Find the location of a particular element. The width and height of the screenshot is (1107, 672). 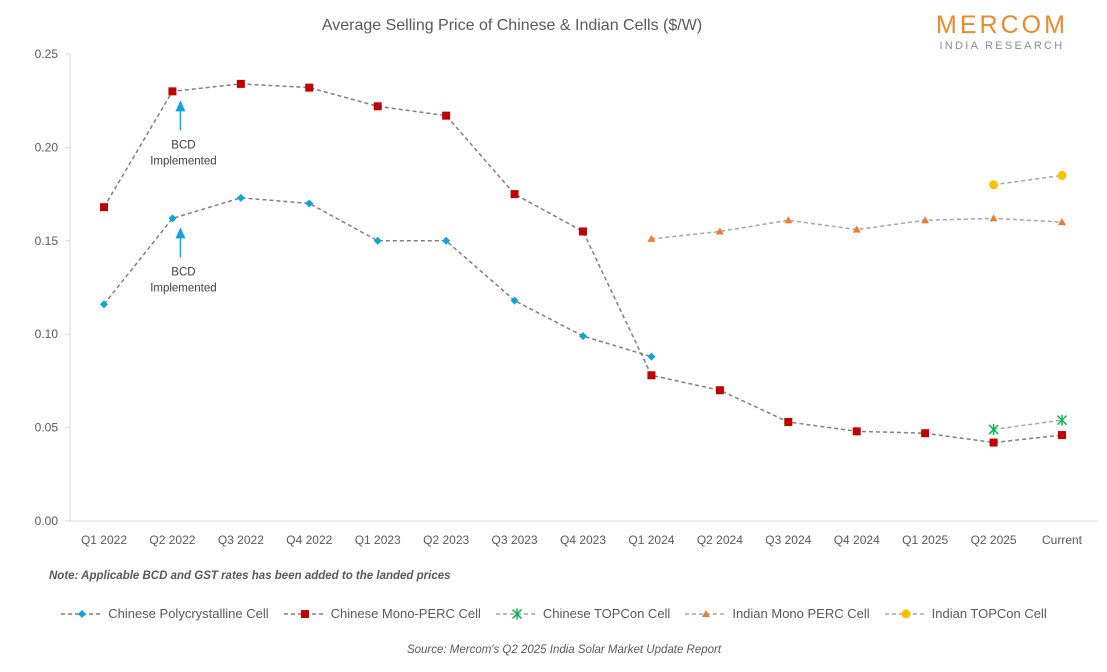

legend-swatch-triangle-icon is located at coordinates (706, 613).